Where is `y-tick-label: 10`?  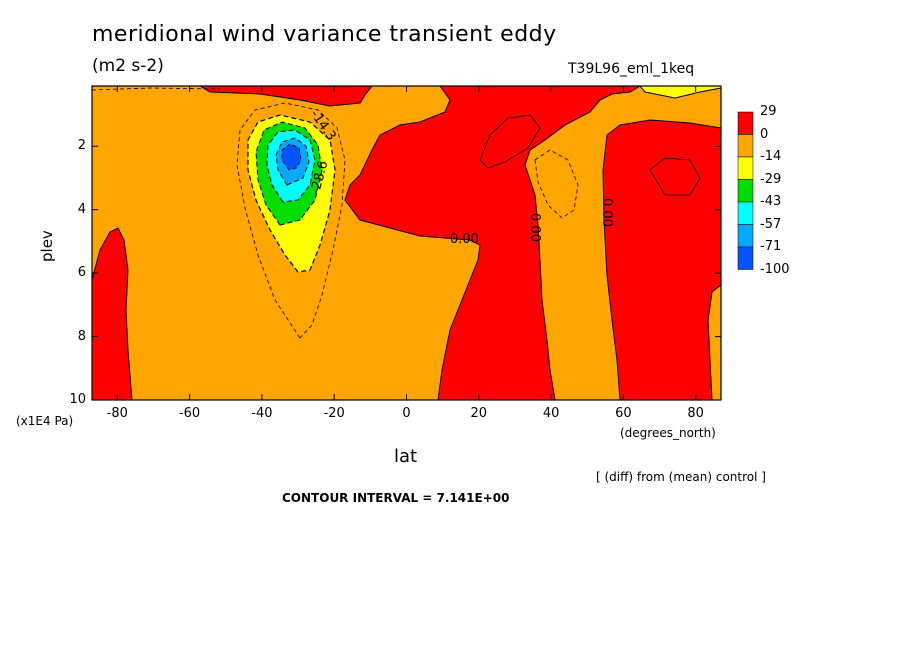 y-tick-label: 10 is located at coordinates (77, 399).